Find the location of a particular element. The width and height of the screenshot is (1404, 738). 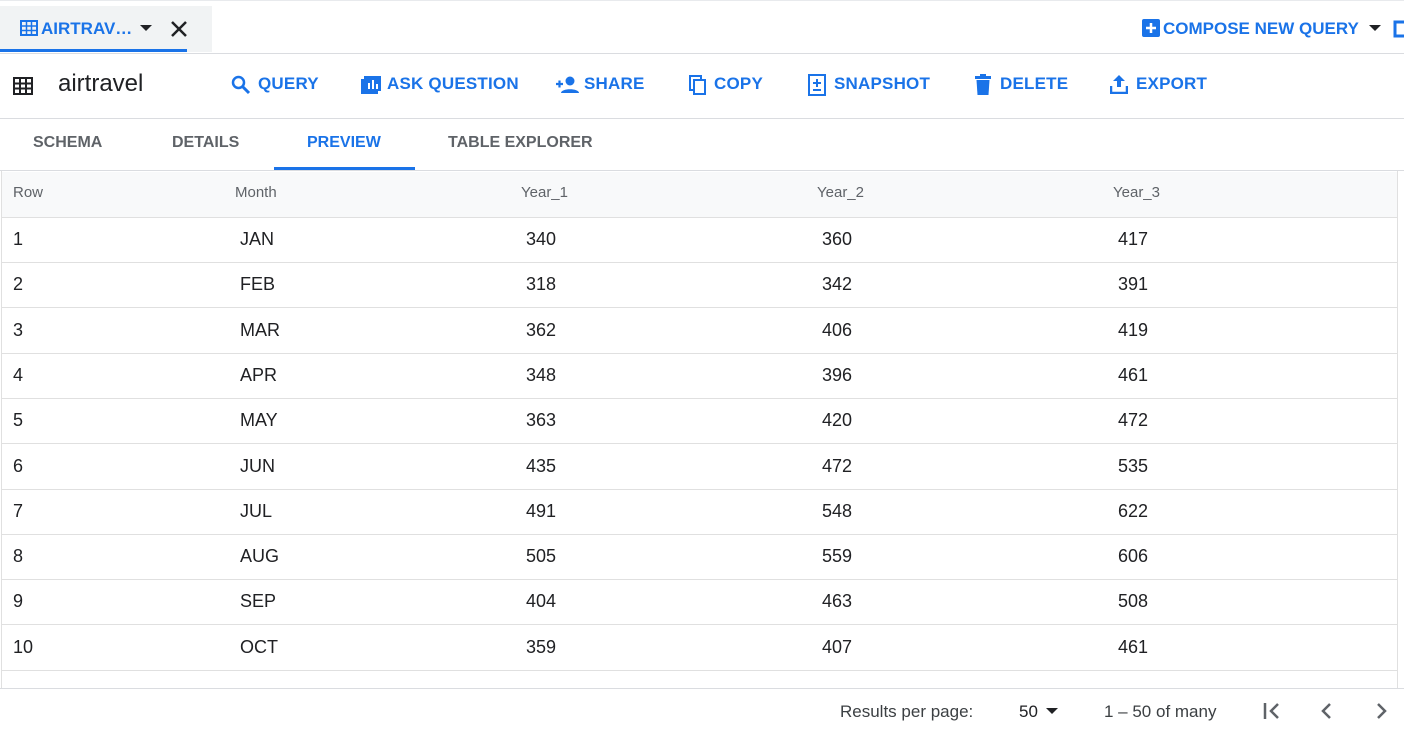

cell: 2 is located at coordinates (18, 284).